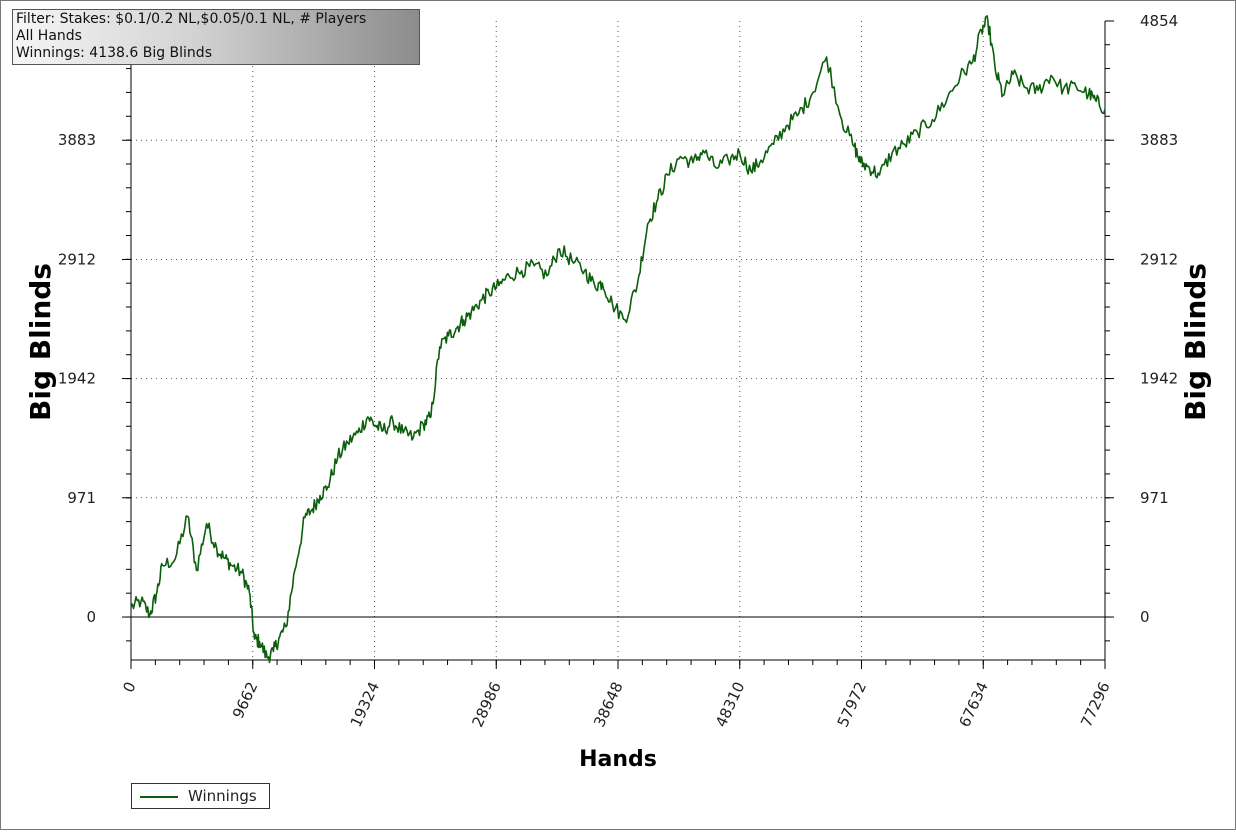 The width and height of the screenshot is (1236, 835). Describe the element at coordinates (1195, 342) in the screenshot. I see `y-axis-title-right: Big Blinds` at that location.